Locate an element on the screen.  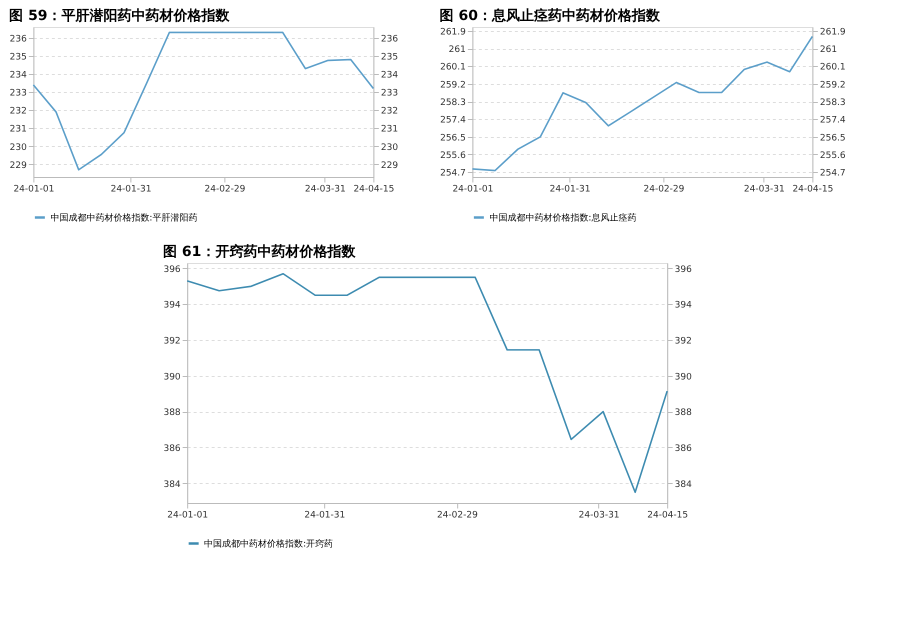
y2-tick-label: 261 is located at coordinates (829, 50).